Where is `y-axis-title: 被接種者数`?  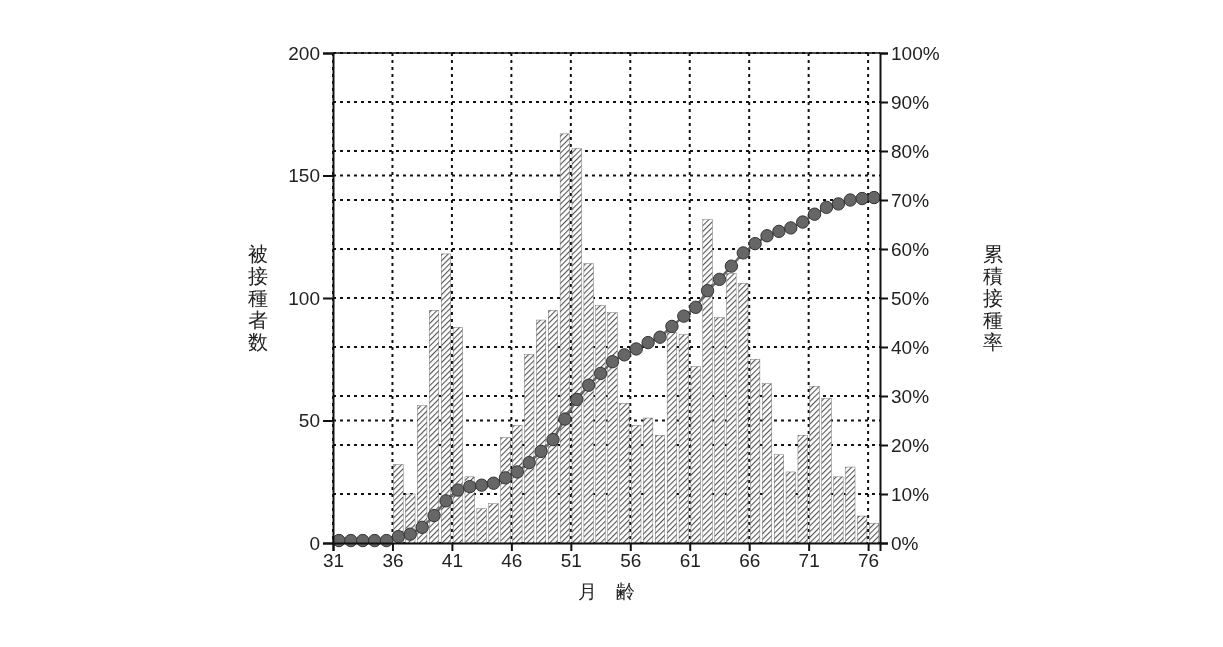
y-axis-title: 被接種者数 is located at coordinates (258, 298).